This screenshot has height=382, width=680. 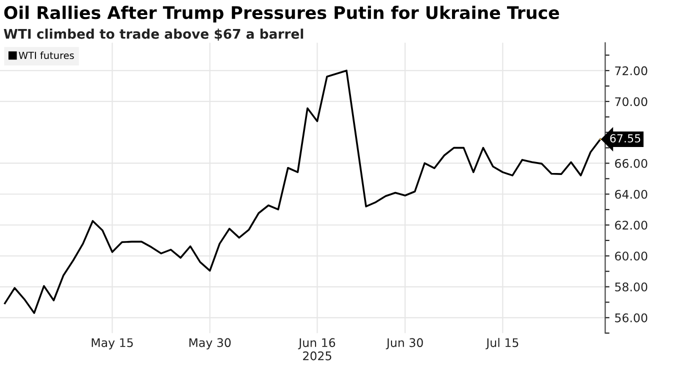 I want to click on y-tick-label: 70.00, so click(x=631, y=101).